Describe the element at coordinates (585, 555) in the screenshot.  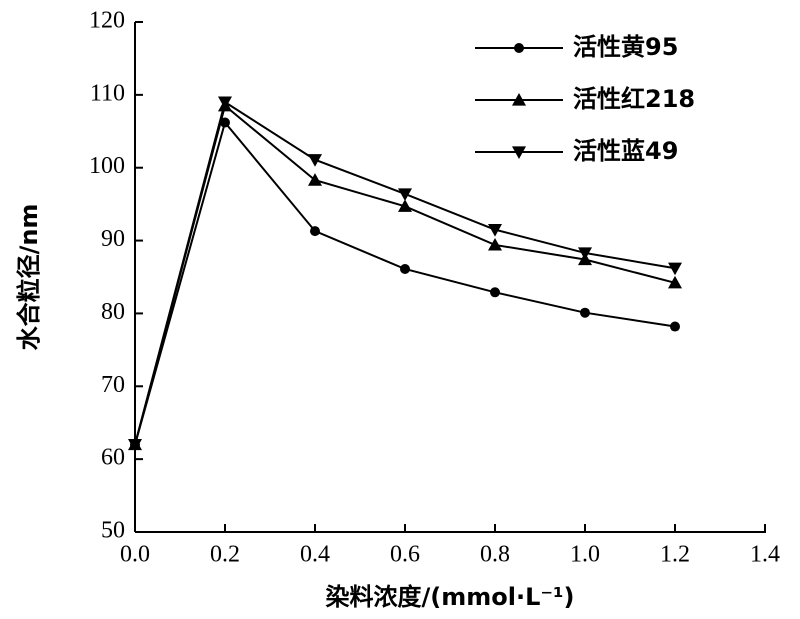
I see `x-tick-label: 1.0` at that location.